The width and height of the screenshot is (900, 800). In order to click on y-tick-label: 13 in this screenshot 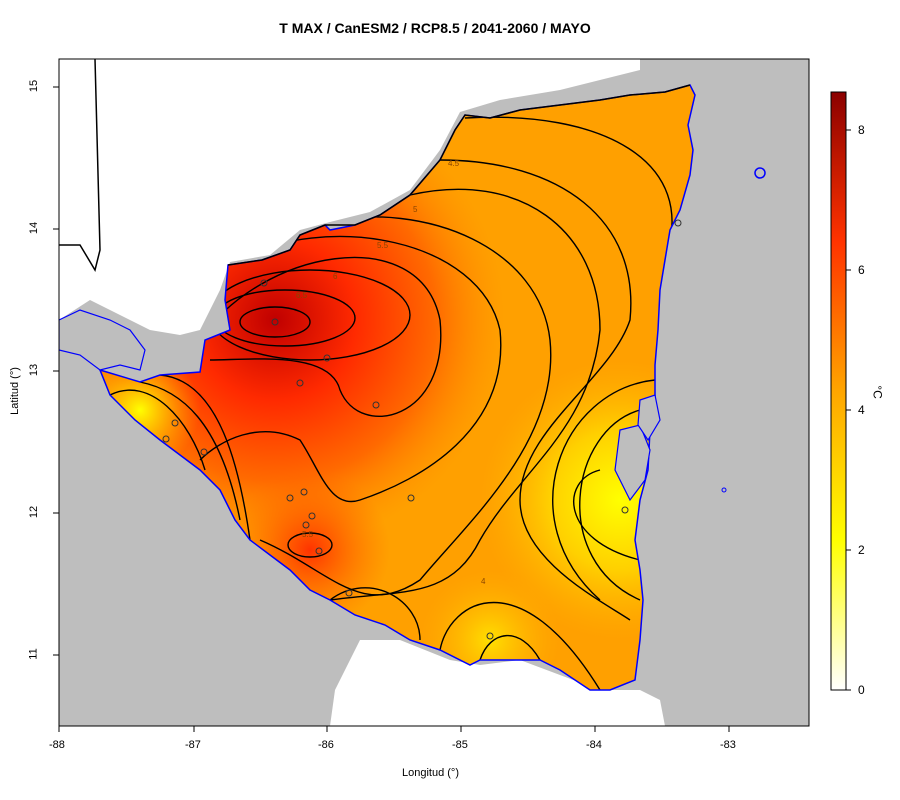, I will do `click(34, 370)`.